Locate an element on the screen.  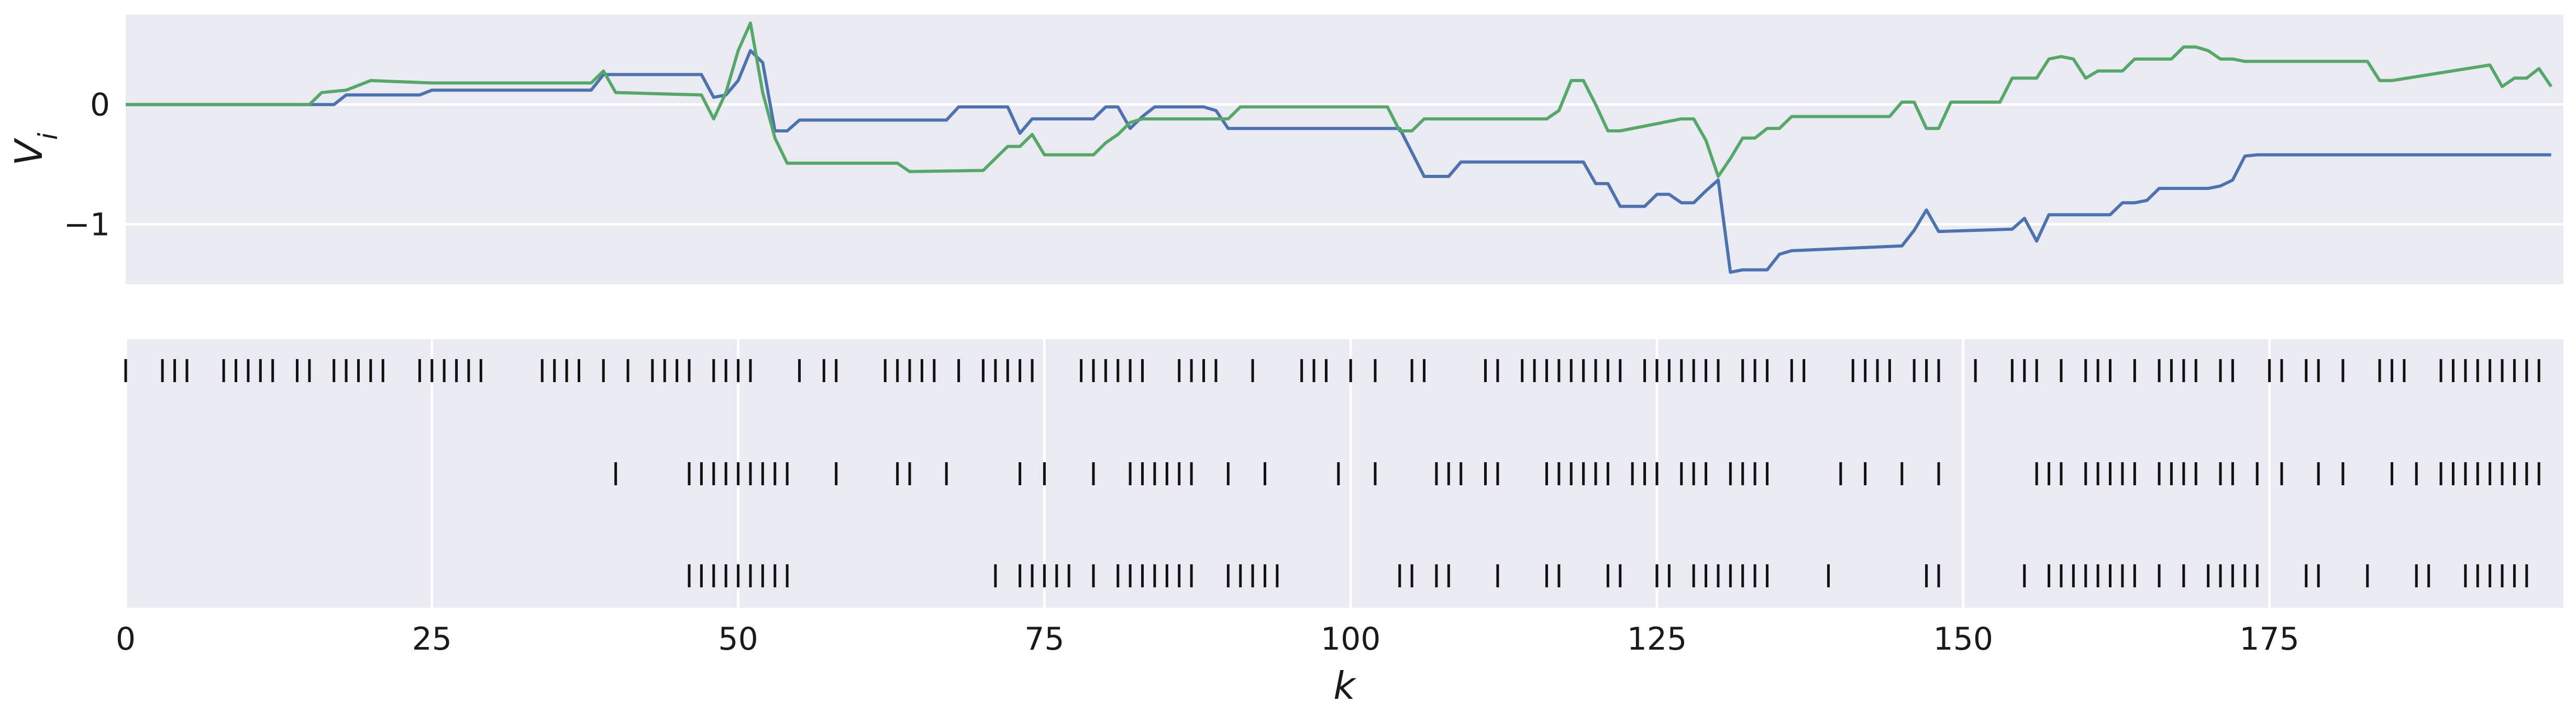
ytick-label: −1 is located at coordinates (87, 225).